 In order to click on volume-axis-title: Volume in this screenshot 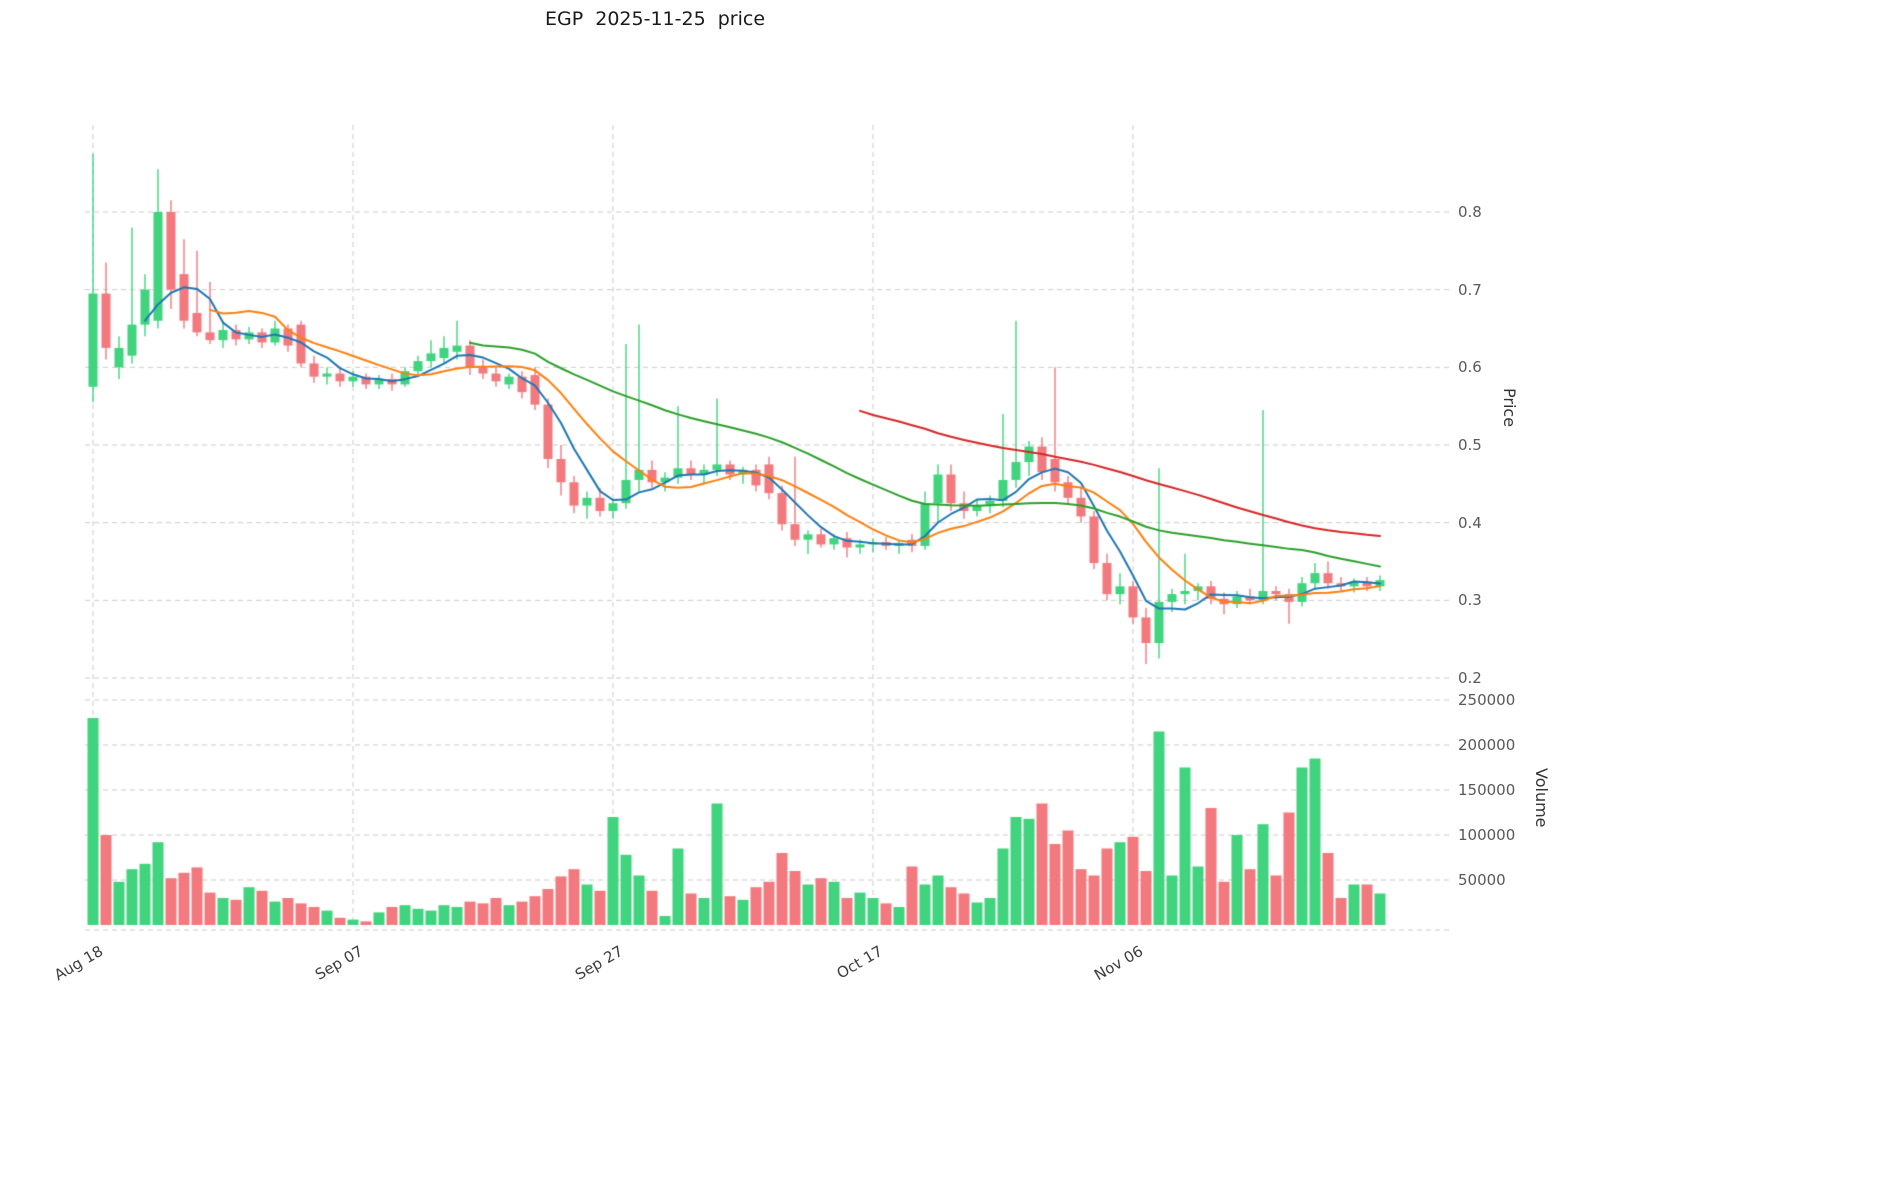, I will do `click(1541, 798)`.